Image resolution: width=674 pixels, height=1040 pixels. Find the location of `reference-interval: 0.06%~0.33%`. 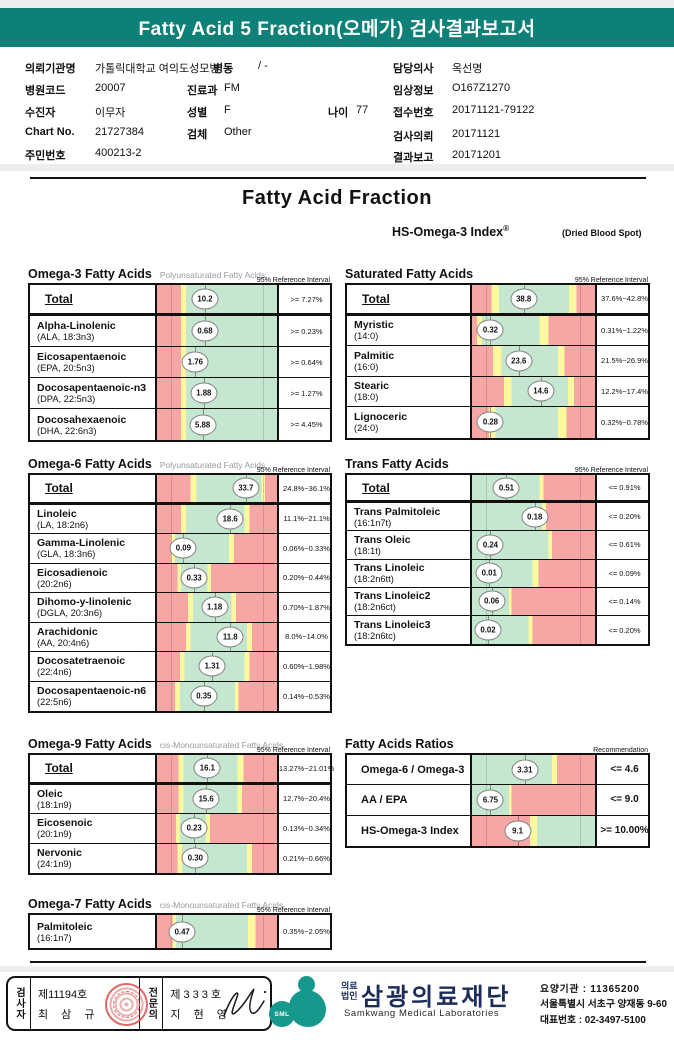

reference-interval: 0.06%~0.33% is located at coordinates (306, 548).